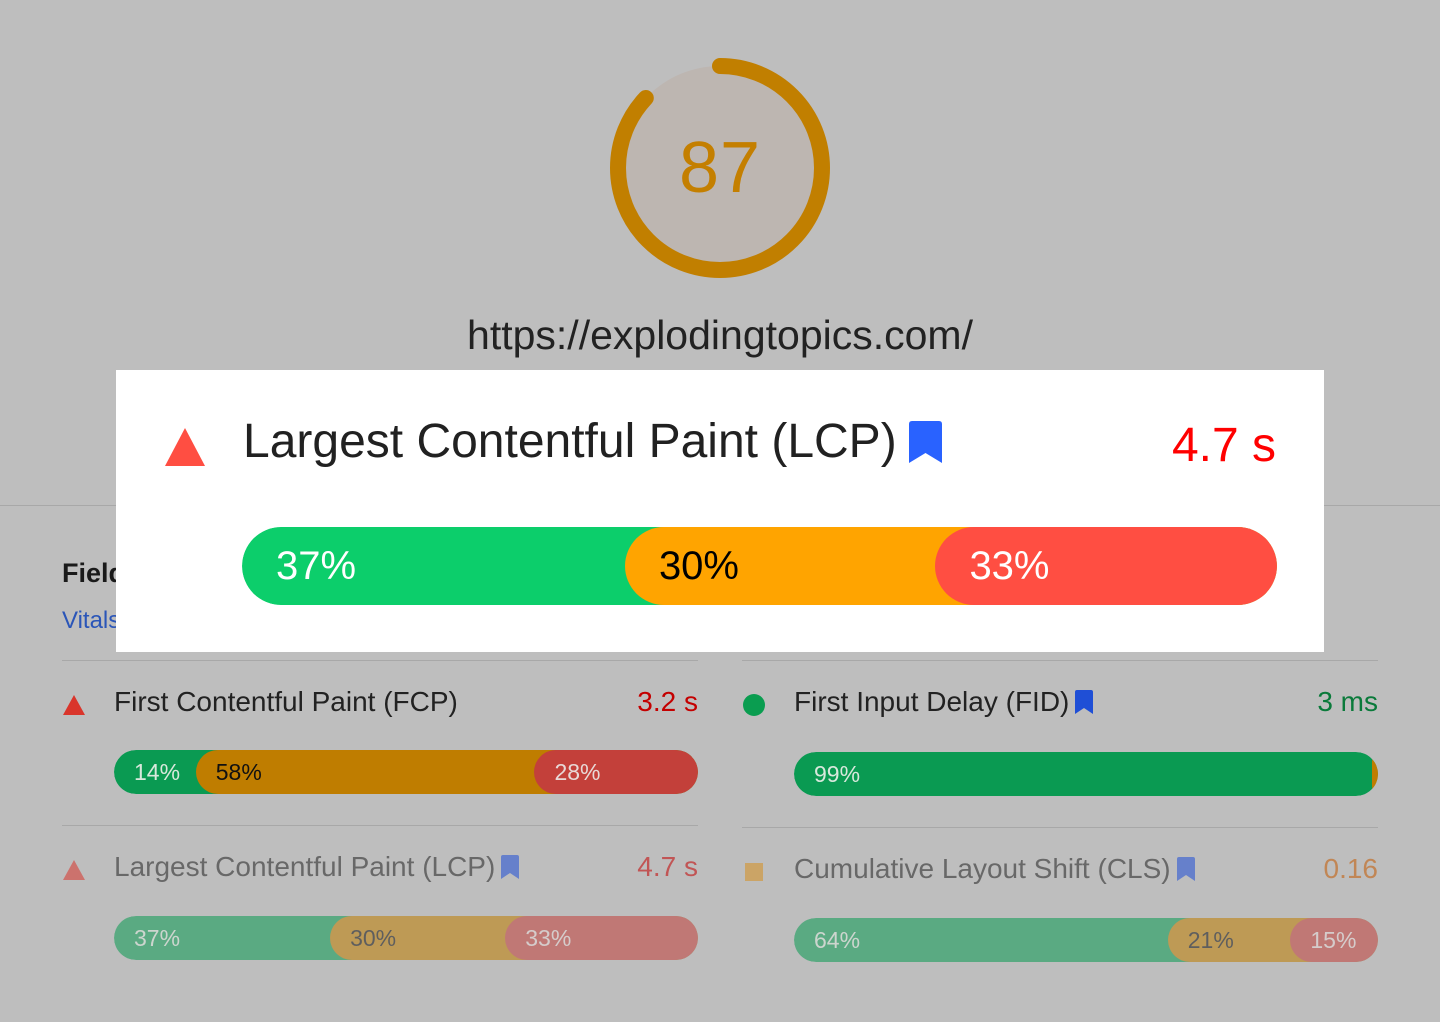 Image resolution: width=1440 pixels, height=1022 pixels. I want to click on square-icon, so click(754, 872).